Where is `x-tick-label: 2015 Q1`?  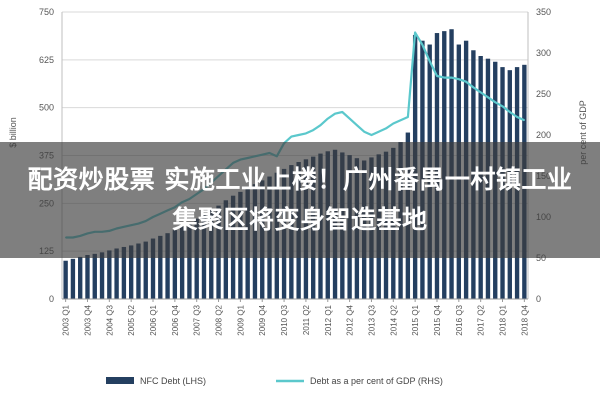 x-tick-label: 2015 Q1 is located at coordinates (415, 319).